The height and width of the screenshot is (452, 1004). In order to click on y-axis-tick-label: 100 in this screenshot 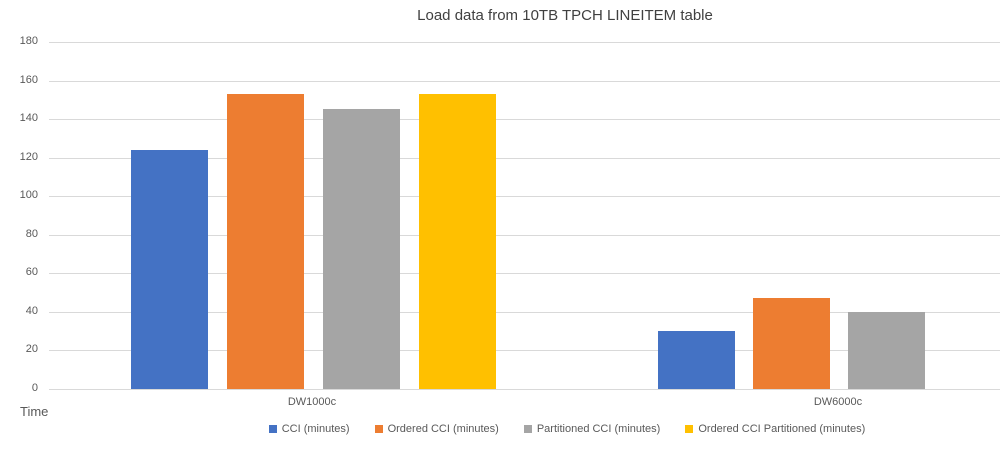, I will do `click(28, 195)`.